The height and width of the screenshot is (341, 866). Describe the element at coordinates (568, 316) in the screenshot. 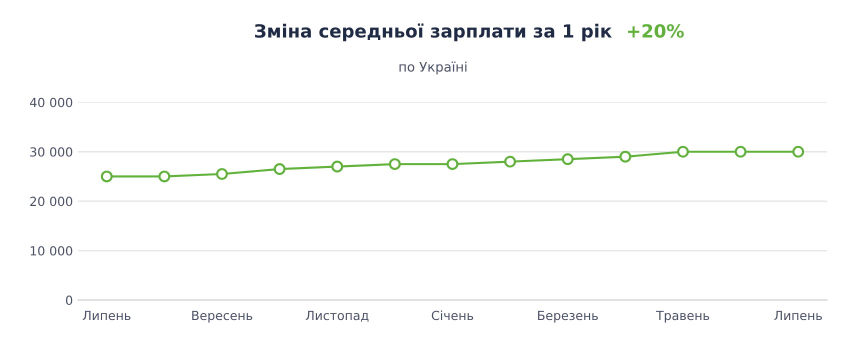

I see `x-tick-label: Березень` at that location.